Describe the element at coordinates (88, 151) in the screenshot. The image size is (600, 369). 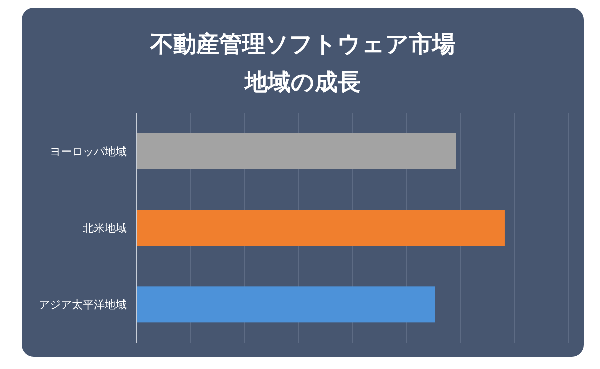
I see `y-tick-label: ヨーロッパ地域` at that location.